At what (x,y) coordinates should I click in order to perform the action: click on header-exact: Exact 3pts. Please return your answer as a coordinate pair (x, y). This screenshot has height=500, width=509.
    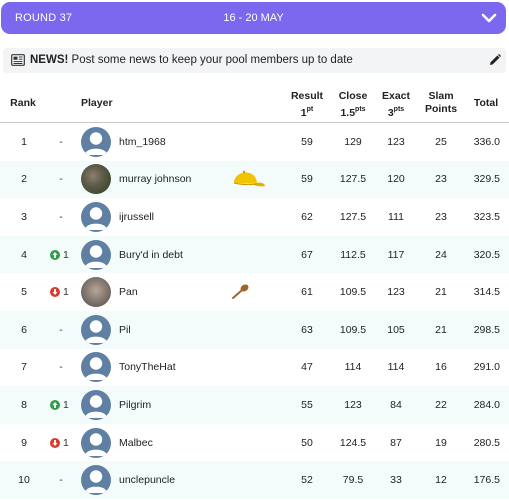
    Looking at the image, I should click on (396, 105).